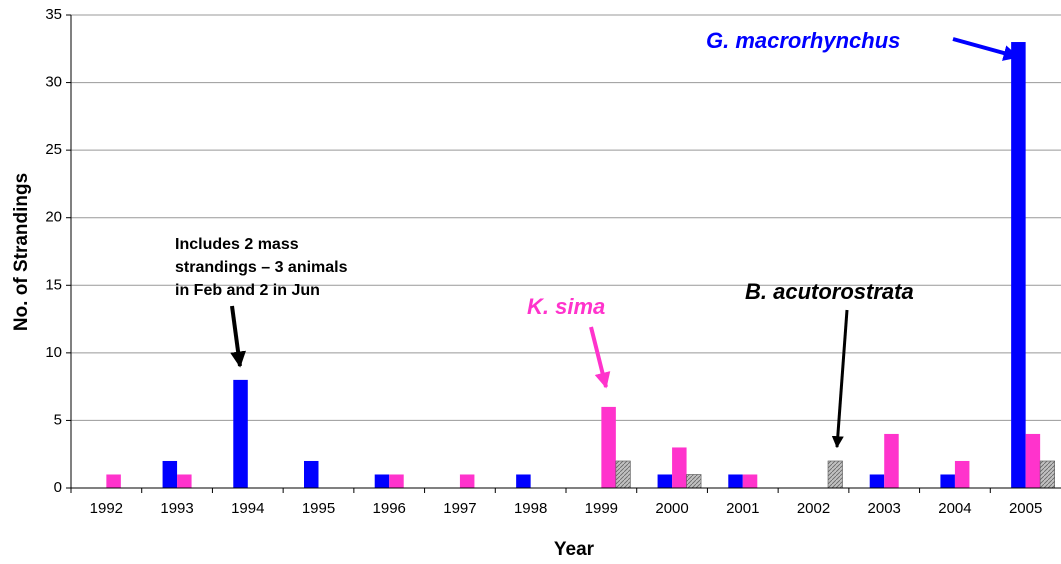 This screenshot has width=1061, height=564. I want to click on y-tick-label: 5, so click(58, 419).